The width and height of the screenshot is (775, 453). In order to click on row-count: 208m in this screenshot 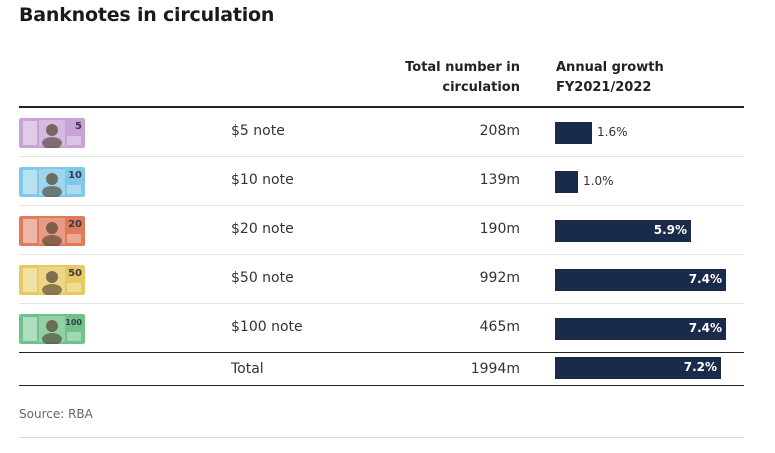, I will do `click(499, 131)`.